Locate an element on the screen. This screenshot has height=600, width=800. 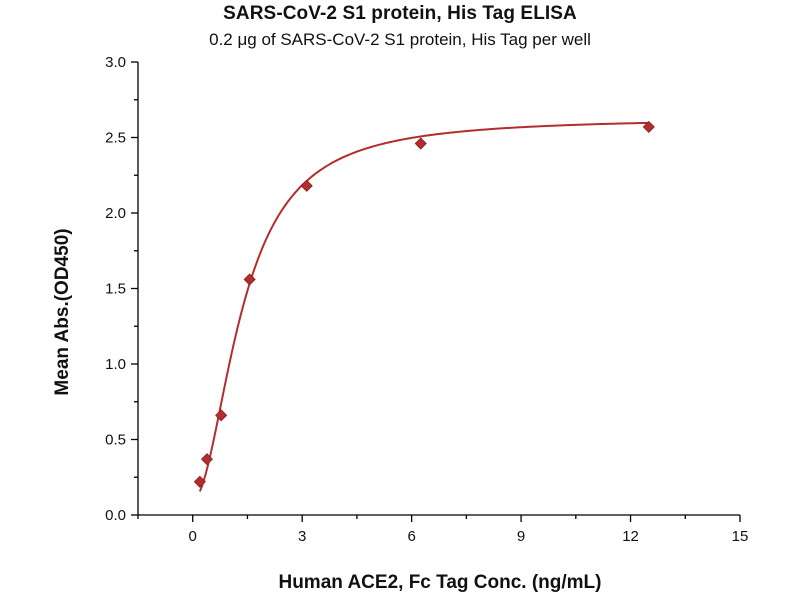
x-axis-title: Human ACE2, Fc Tag Conc. (ng/mL) is located at coordinates (439, 582).